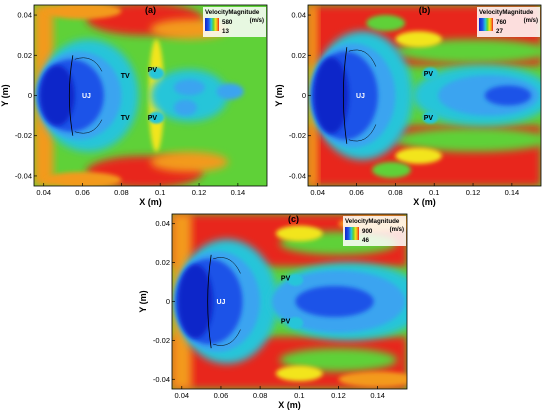 This screenshot has width=550, height=418. I want to click on panel-label: (b), so click(425, 10).